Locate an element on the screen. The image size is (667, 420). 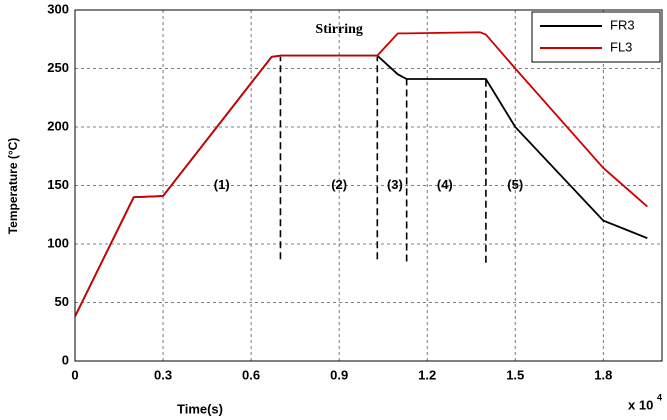
annotation: (4) is located at coordinates (445, 184).